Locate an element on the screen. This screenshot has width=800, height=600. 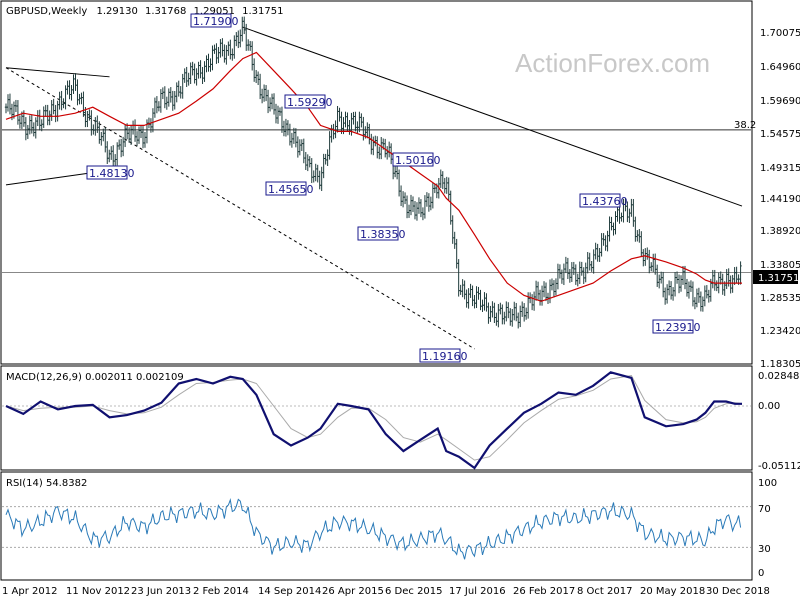
price-tick-label: 1.49315 is located at coordinates (780, 168).